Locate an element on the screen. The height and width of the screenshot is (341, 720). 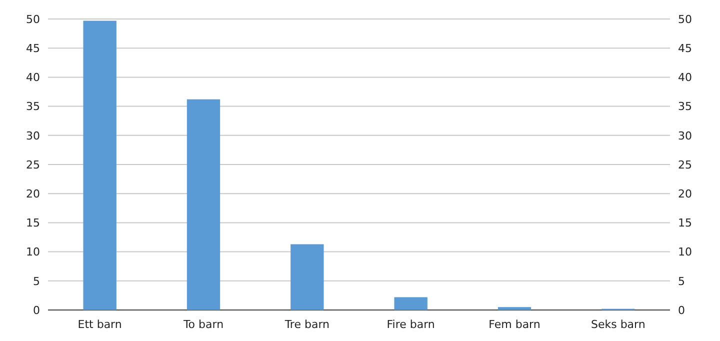
x-tick-label: Seks barn is located at coordinates (618, 324).